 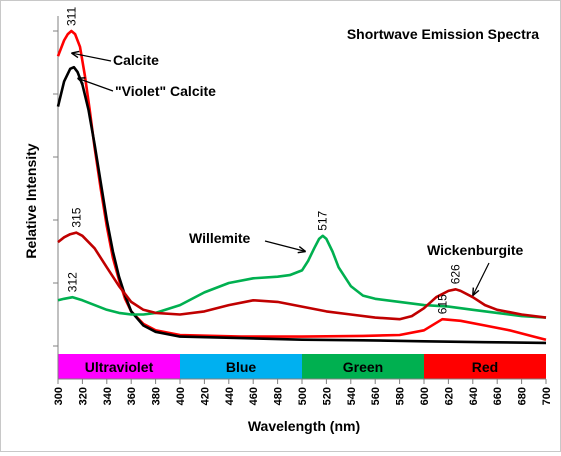 What do you see at coordinates (327, 396) in the screenshot?
I see `x-tick-label: 520` at bounding box center [327, 396].